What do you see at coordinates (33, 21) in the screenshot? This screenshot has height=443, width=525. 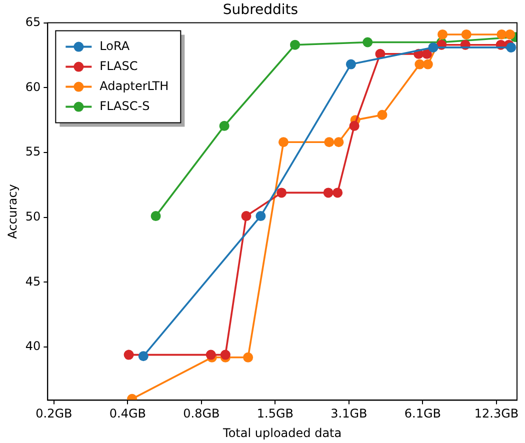 I see `y-tick-label: 65` at bounding box center [33, 21].